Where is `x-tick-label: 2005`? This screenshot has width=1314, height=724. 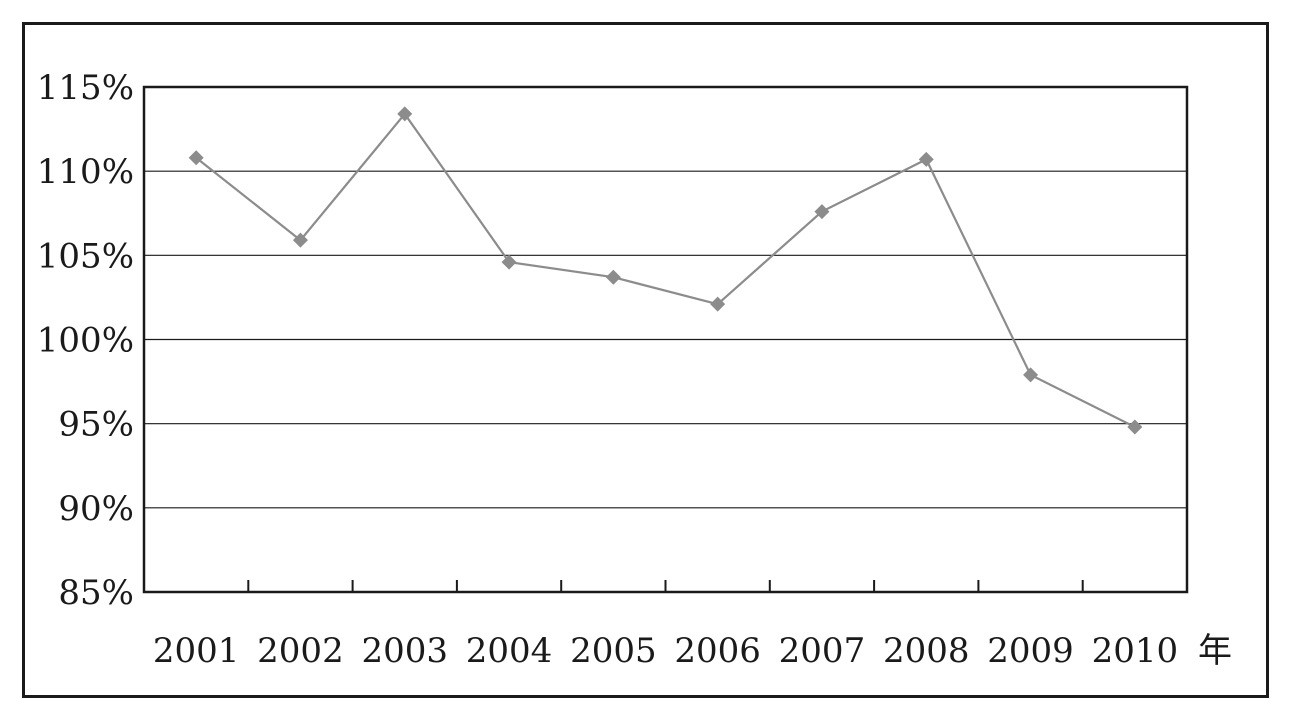 x-tick-label: 2005 is located at coordinates (613, 651).